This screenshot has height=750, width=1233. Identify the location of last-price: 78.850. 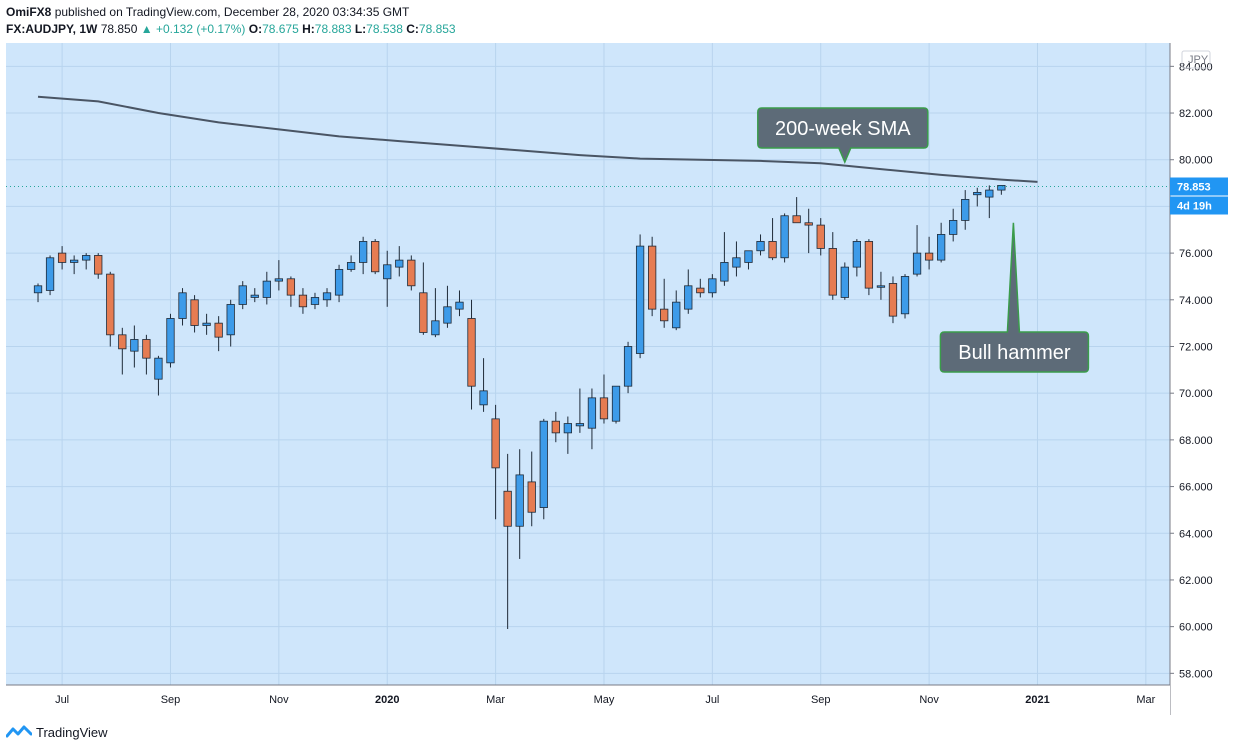
(119, 29).